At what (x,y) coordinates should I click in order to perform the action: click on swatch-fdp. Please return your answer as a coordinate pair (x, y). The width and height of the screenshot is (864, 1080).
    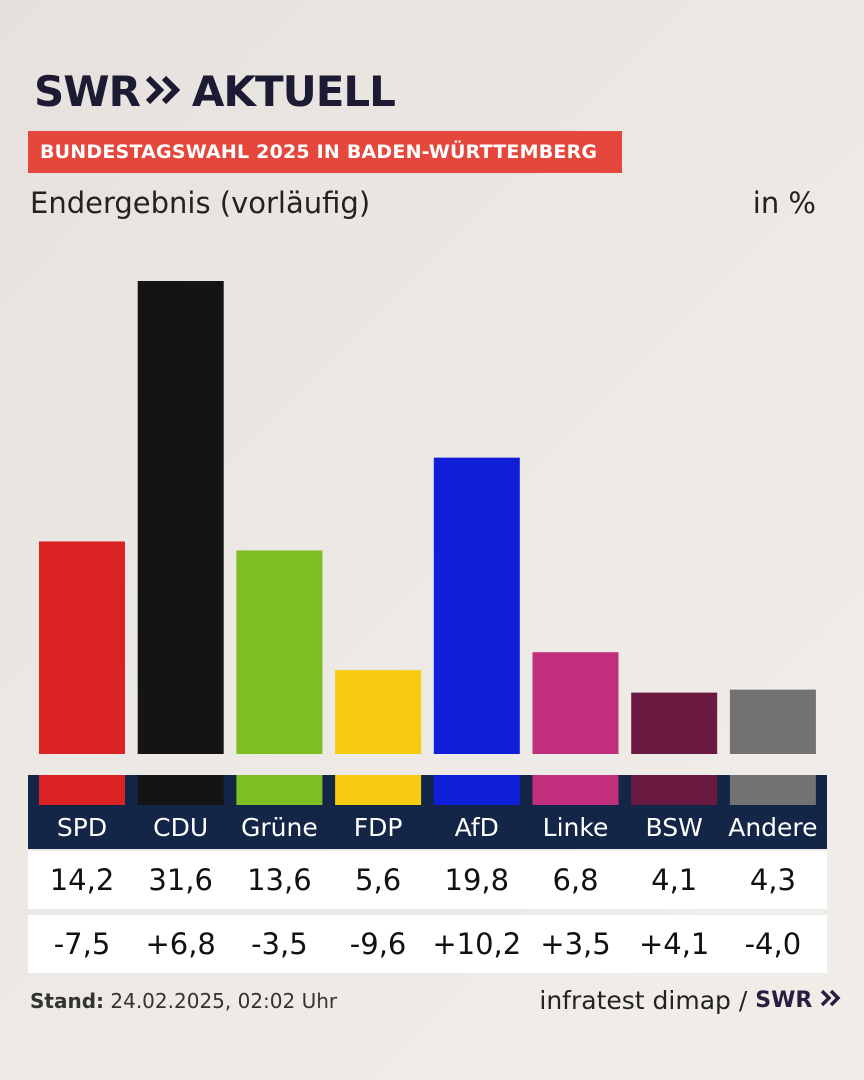
    Looking at the image, I should click on (378, 790).